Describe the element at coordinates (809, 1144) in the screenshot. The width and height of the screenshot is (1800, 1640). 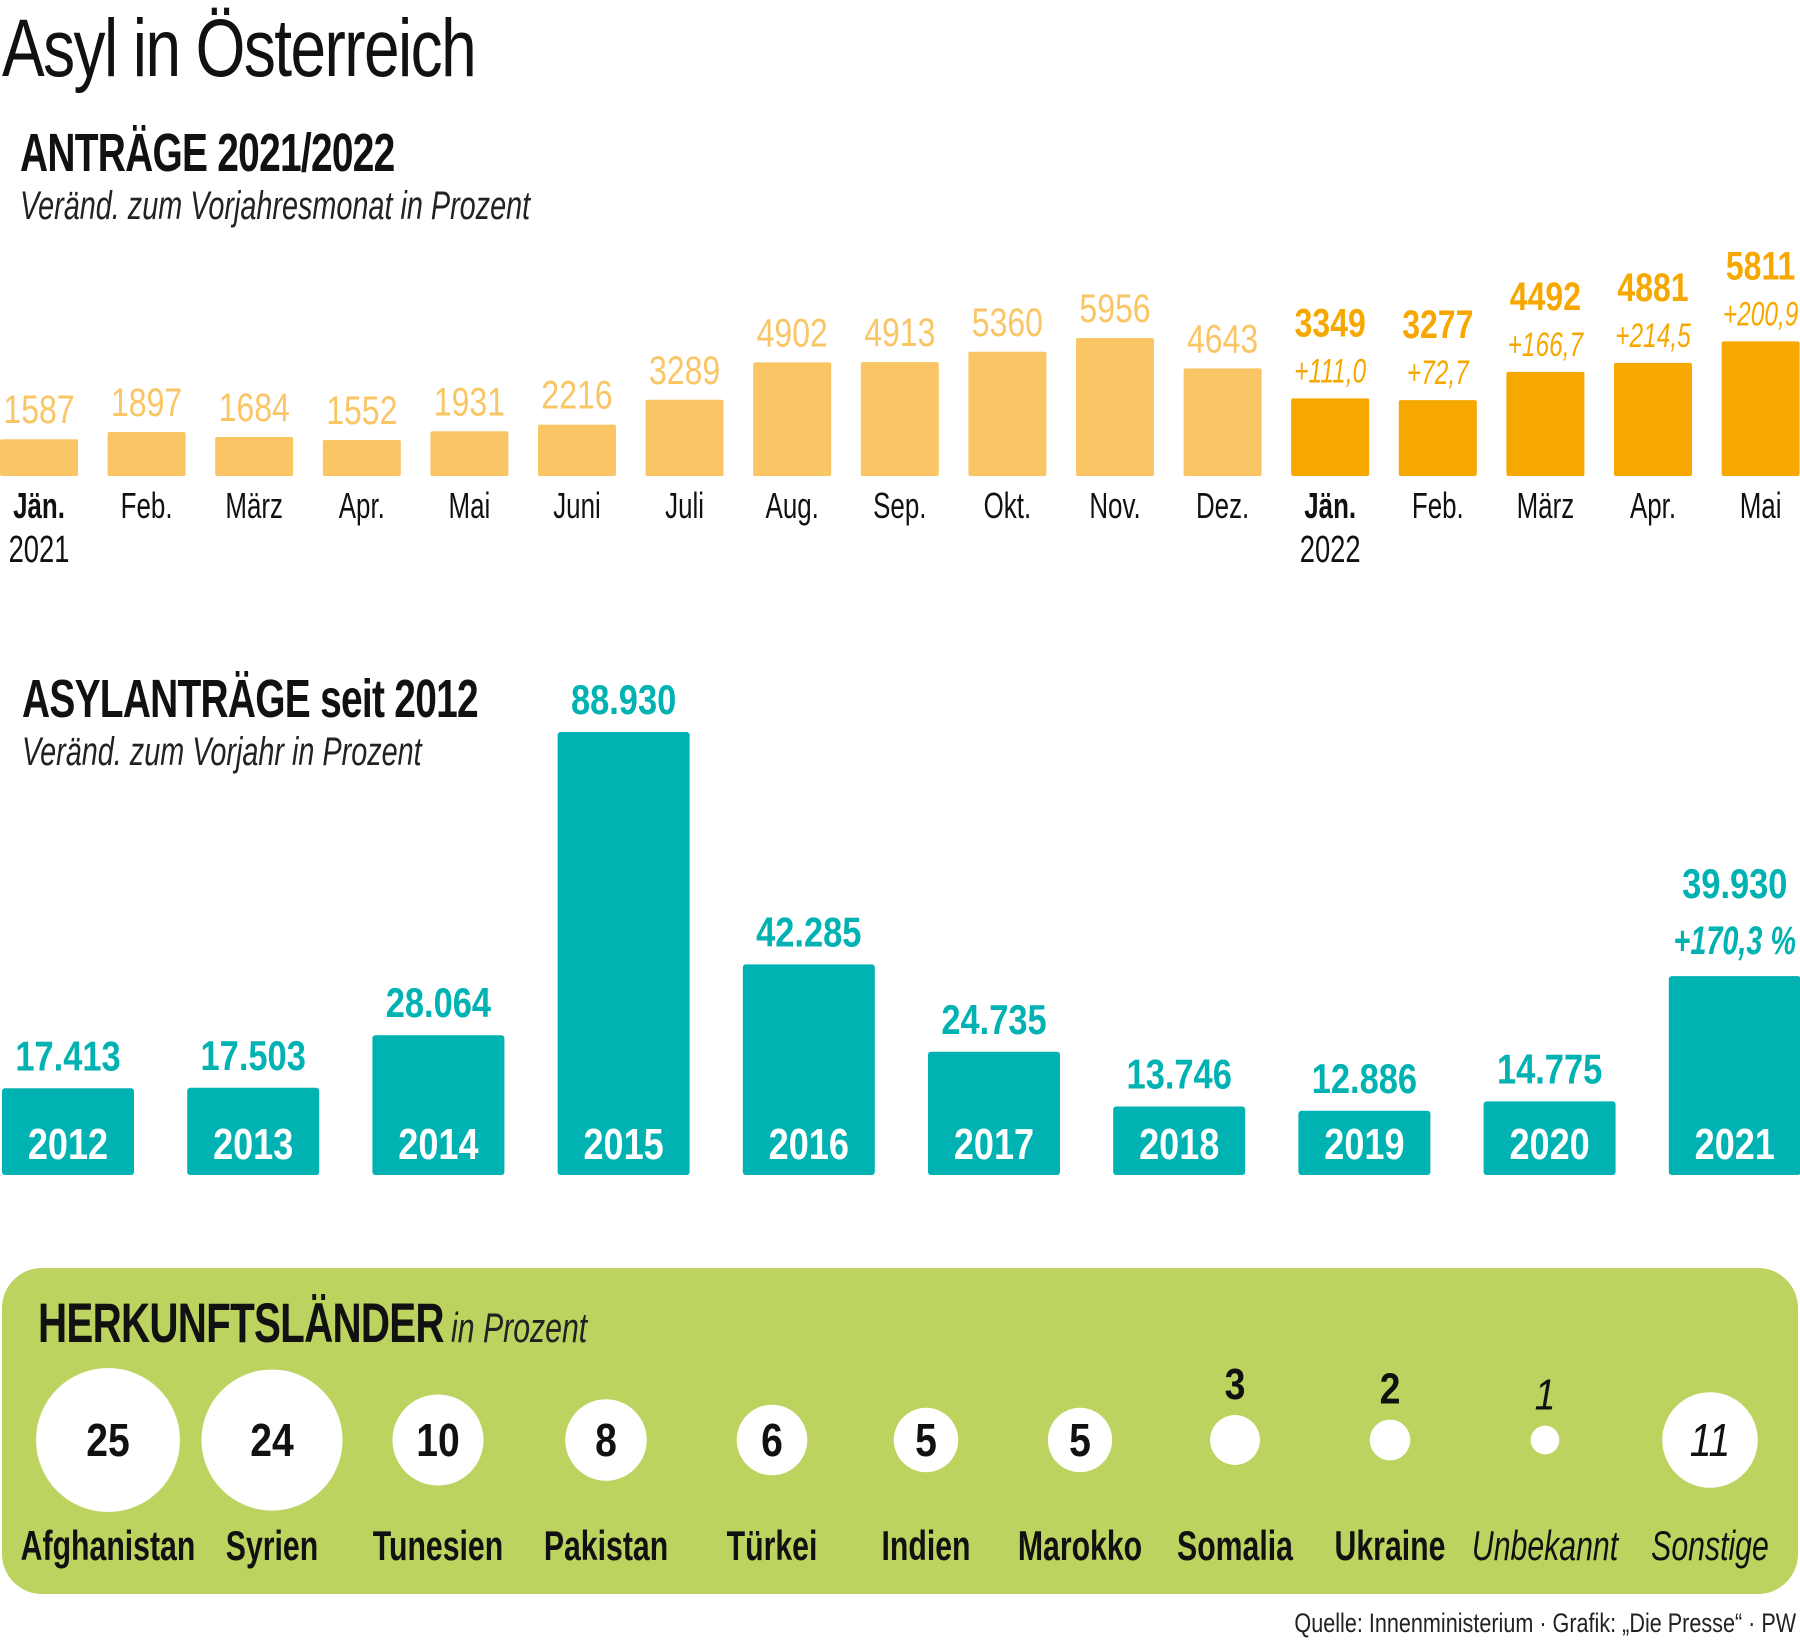
I see `year-bar-label: 2016` at that location.